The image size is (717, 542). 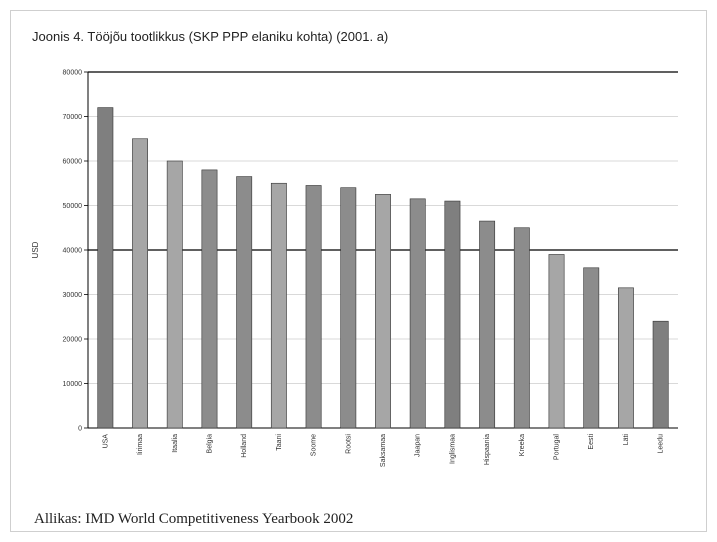 I want to click on x-tick-label: Holland, so click(x=244, y=446).